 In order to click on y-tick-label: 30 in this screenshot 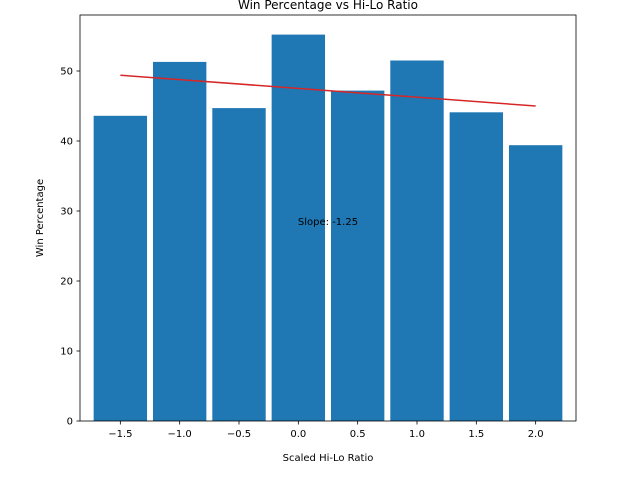, I will do `click(66, 212)`.